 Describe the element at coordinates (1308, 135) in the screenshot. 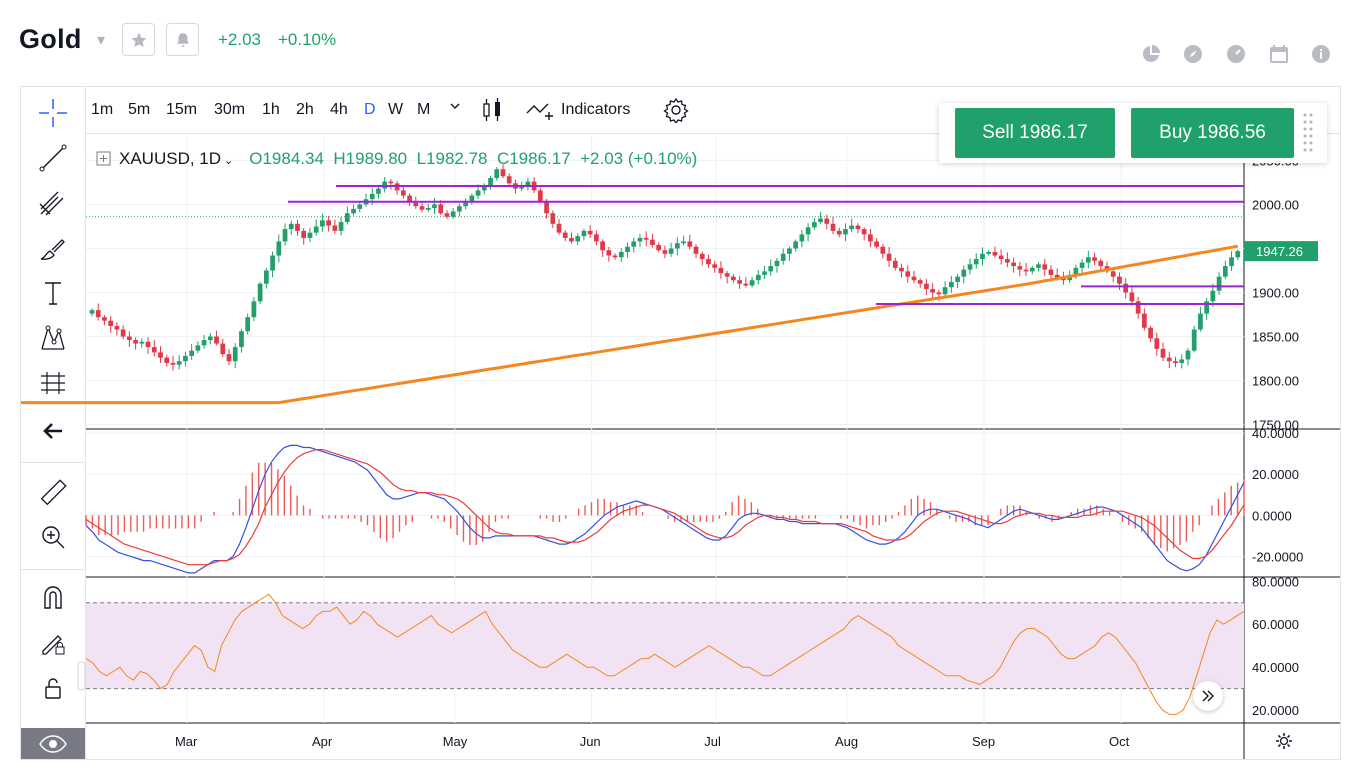

I see `drag-handle-icon` at that location.